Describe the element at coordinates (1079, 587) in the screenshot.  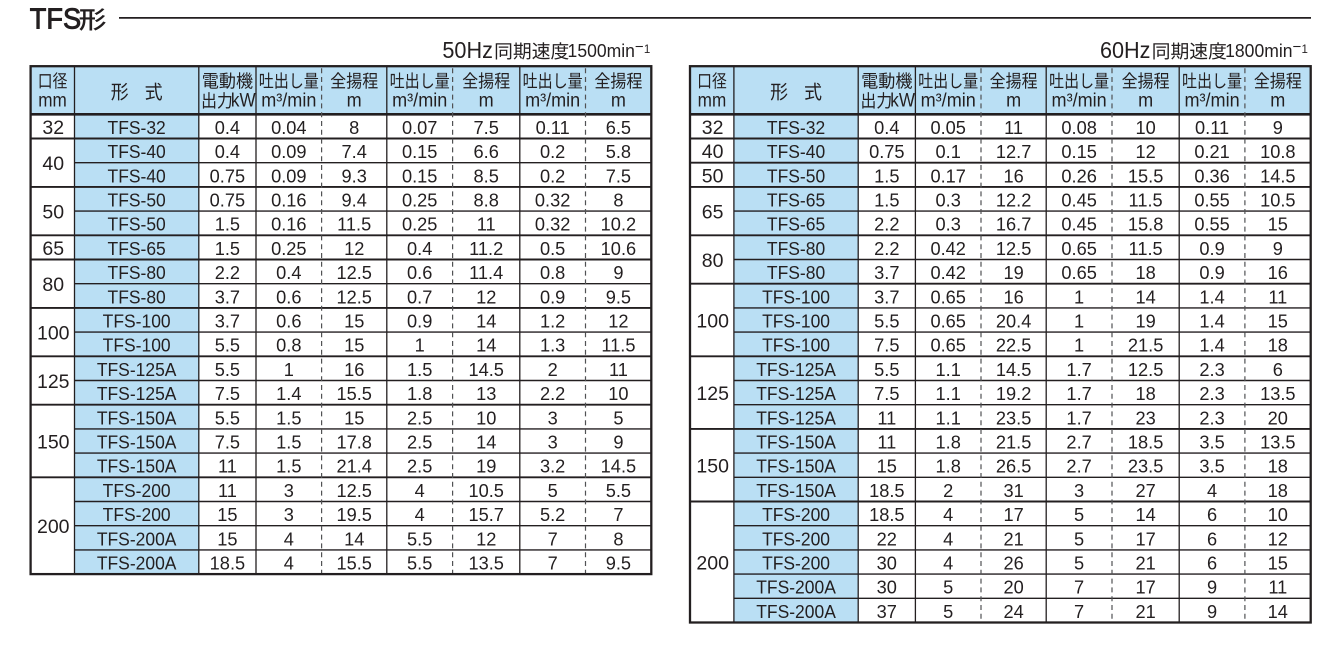
I see `svg-text: 7` at that location.